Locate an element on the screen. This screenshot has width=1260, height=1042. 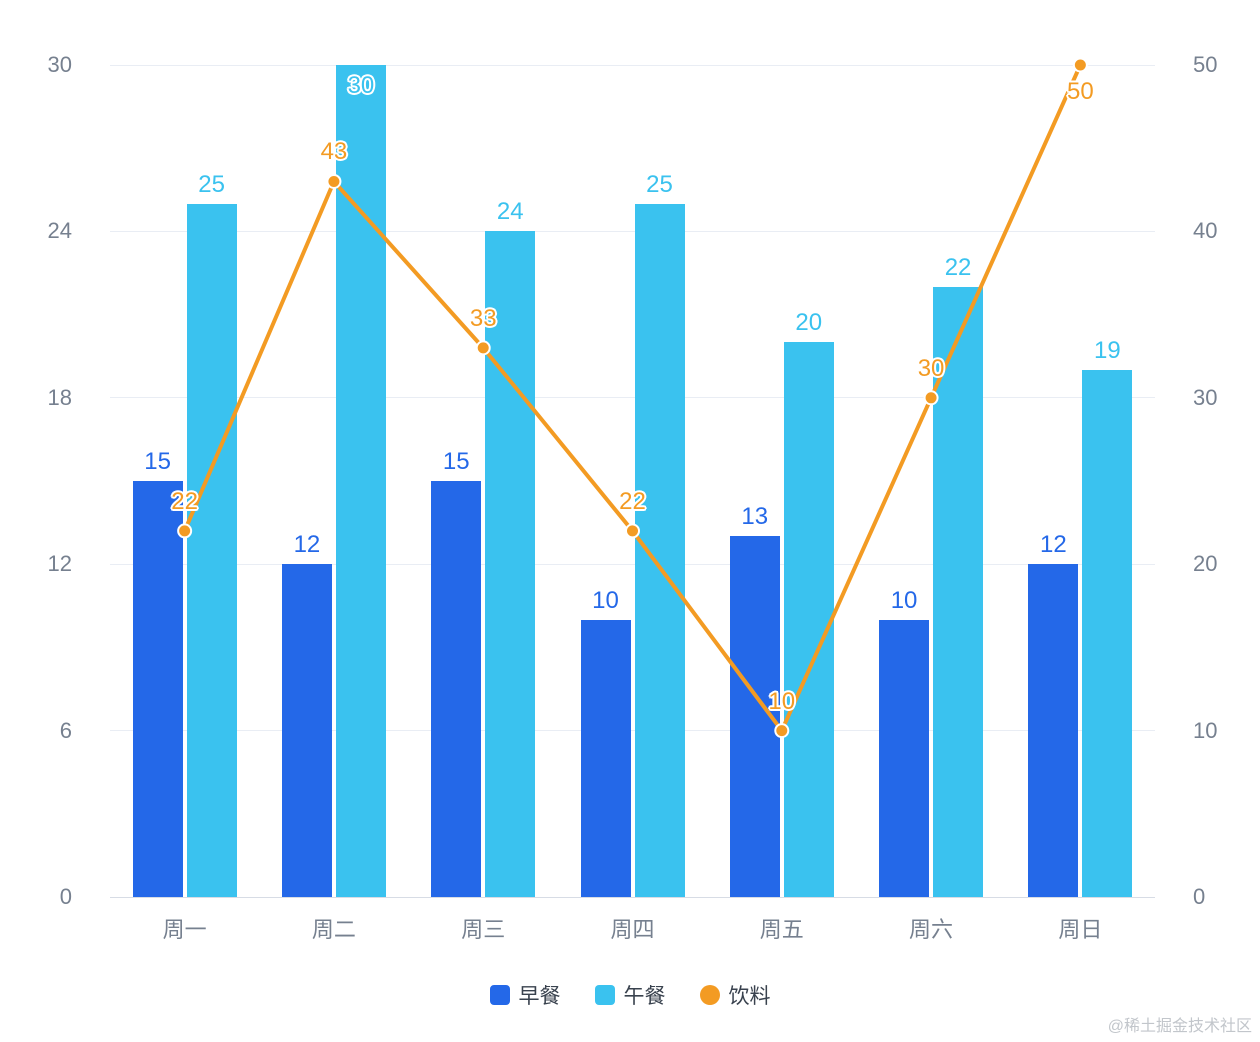
legend-item-breakfast: 早餐 is located at coordinates (525, 995).